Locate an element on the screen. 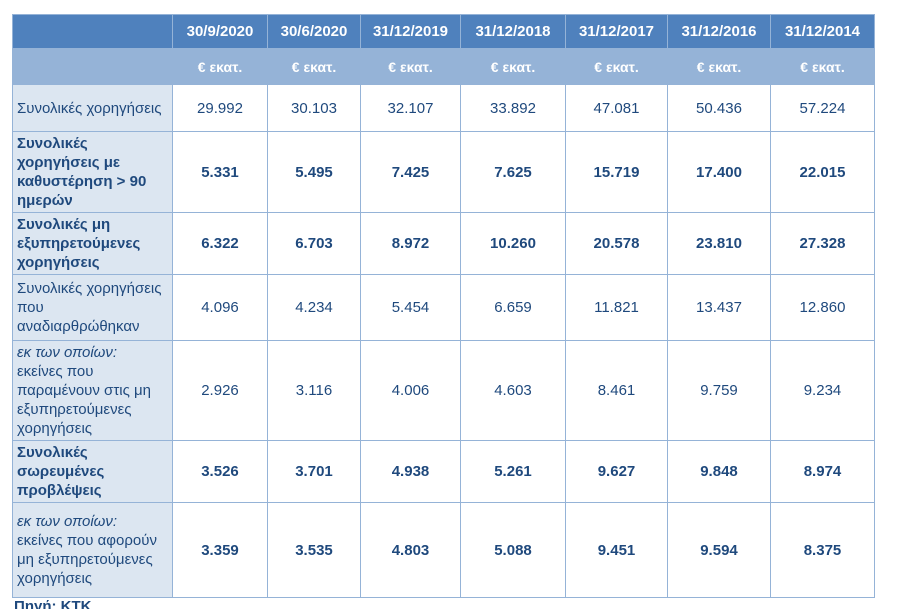 This screenshot has width=900, height=609. row-label: Συνολικές χορηγήσεις που αναδιαρθρώθηκαν is located at coordinates (92, 307).